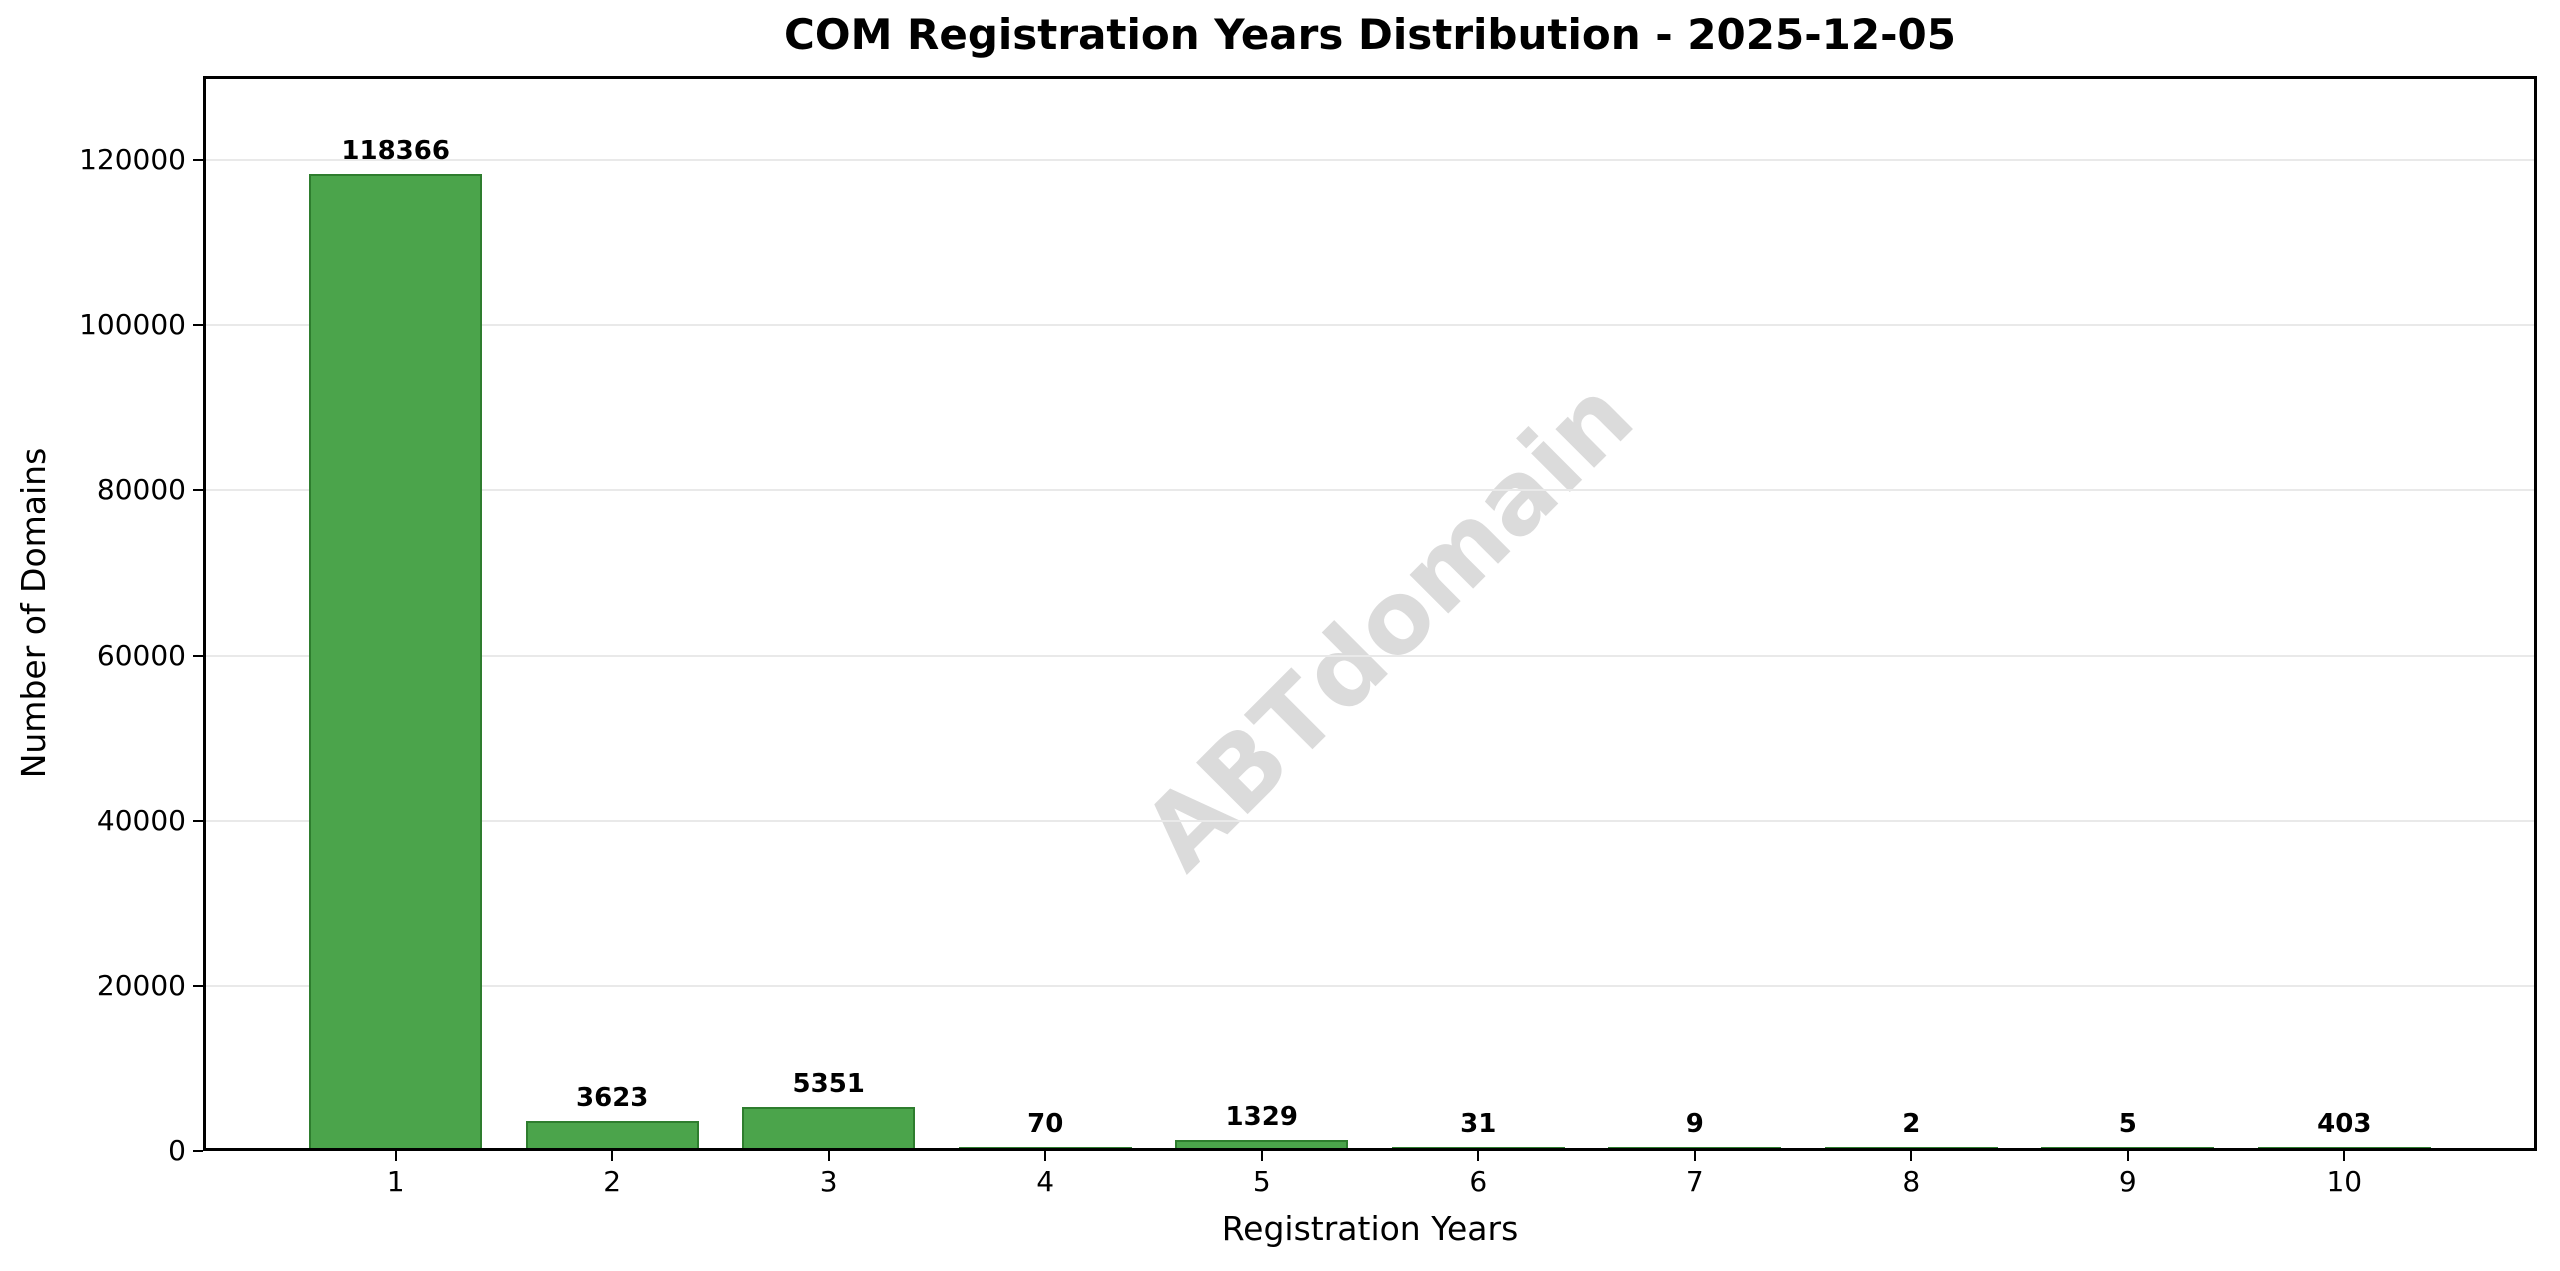 The height and width of the screenshot is (1271, 2560). What do you see at coordinates (1370, 1228) in the screenshot?
I see `x-axis-label: Registration Years` at bounding box center [1370, 1228].